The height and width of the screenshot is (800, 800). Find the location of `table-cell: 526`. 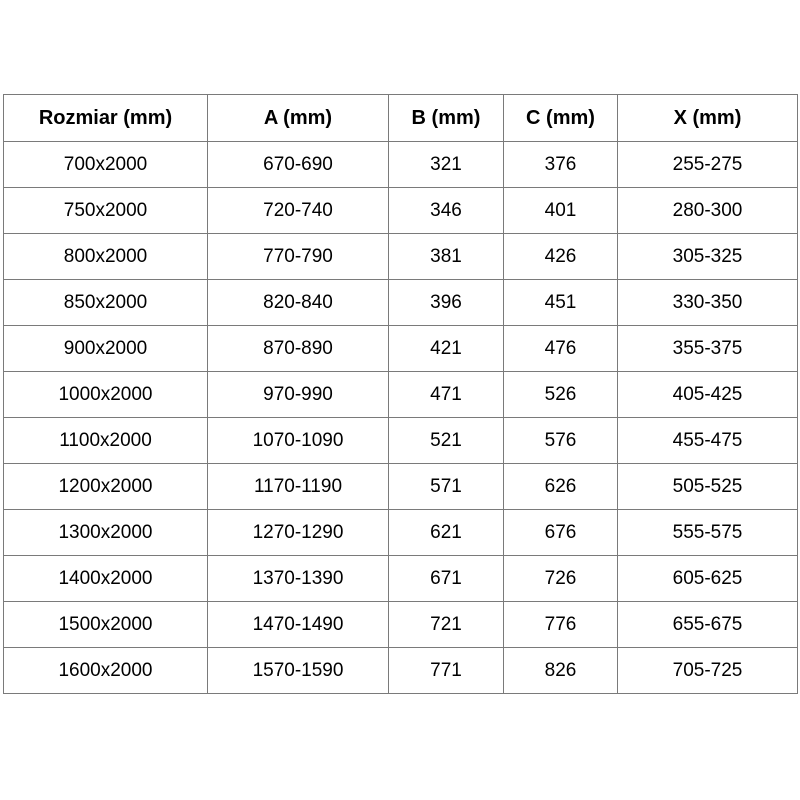

table-cell: 526 is located at coordinates (560, 394).